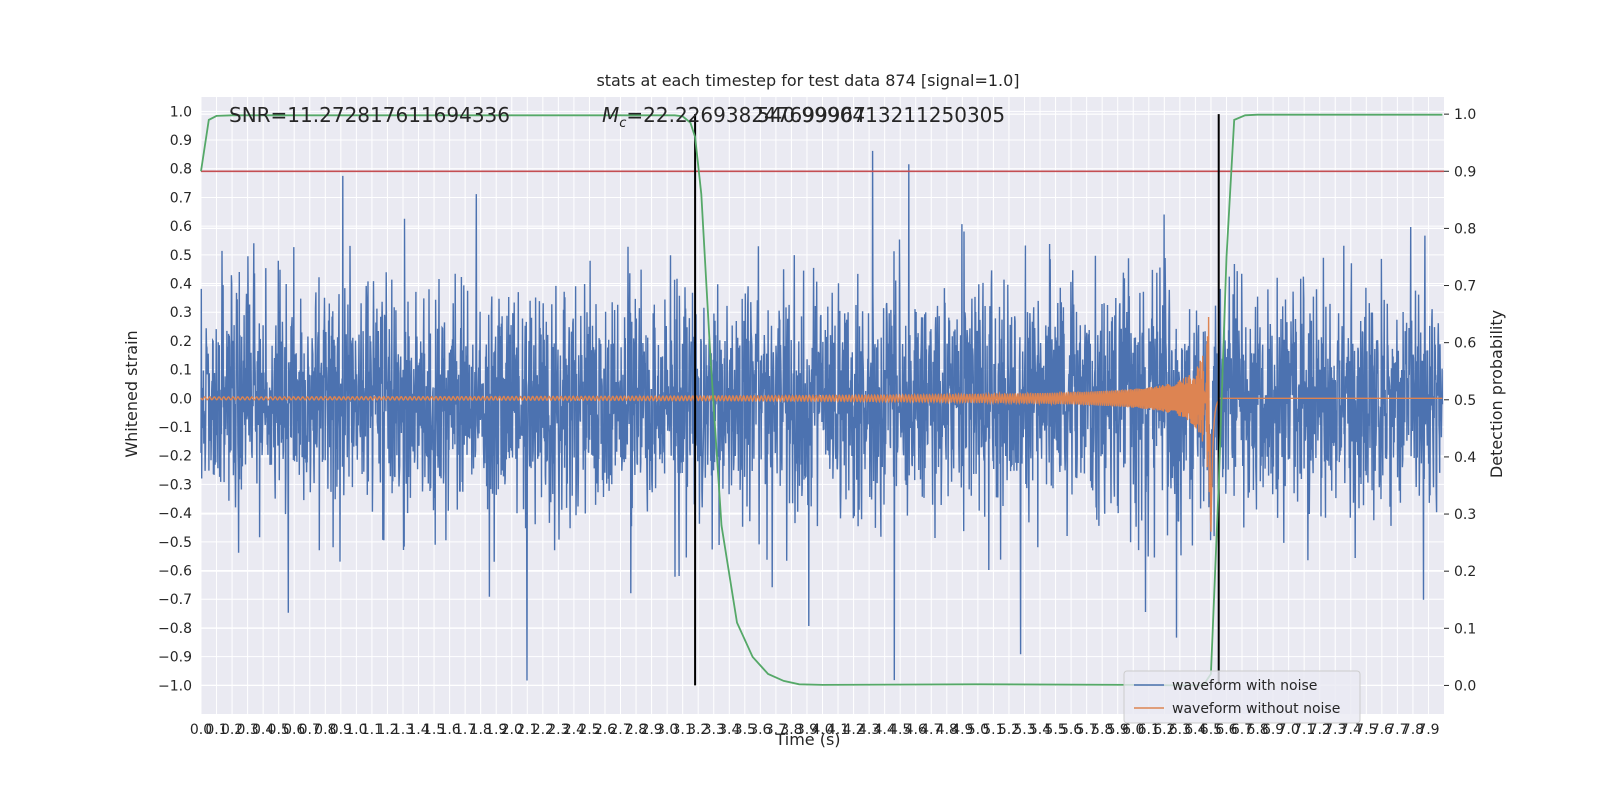  Describe the element at coordinates (372, 730) in the screenshot. I see `x-tick-label: 1.1` at that location.